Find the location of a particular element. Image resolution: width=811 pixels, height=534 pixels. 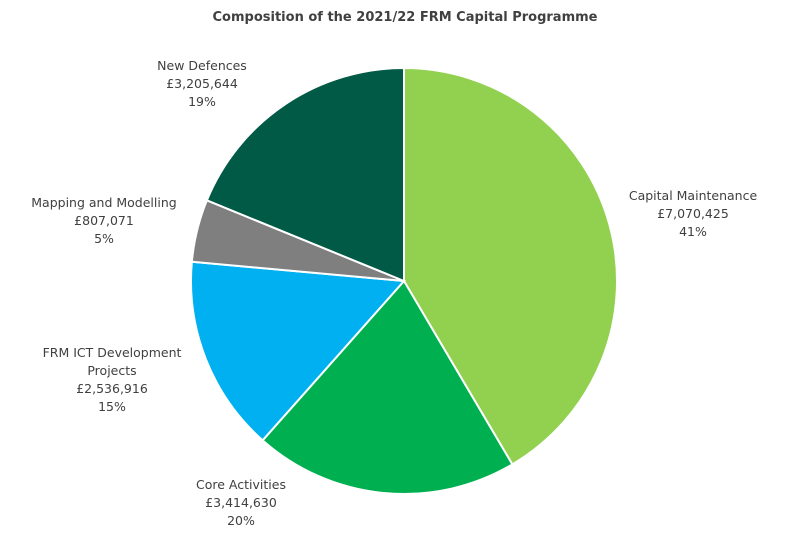

slice-name-line: Core Activities is located at coordinates (241, 484).